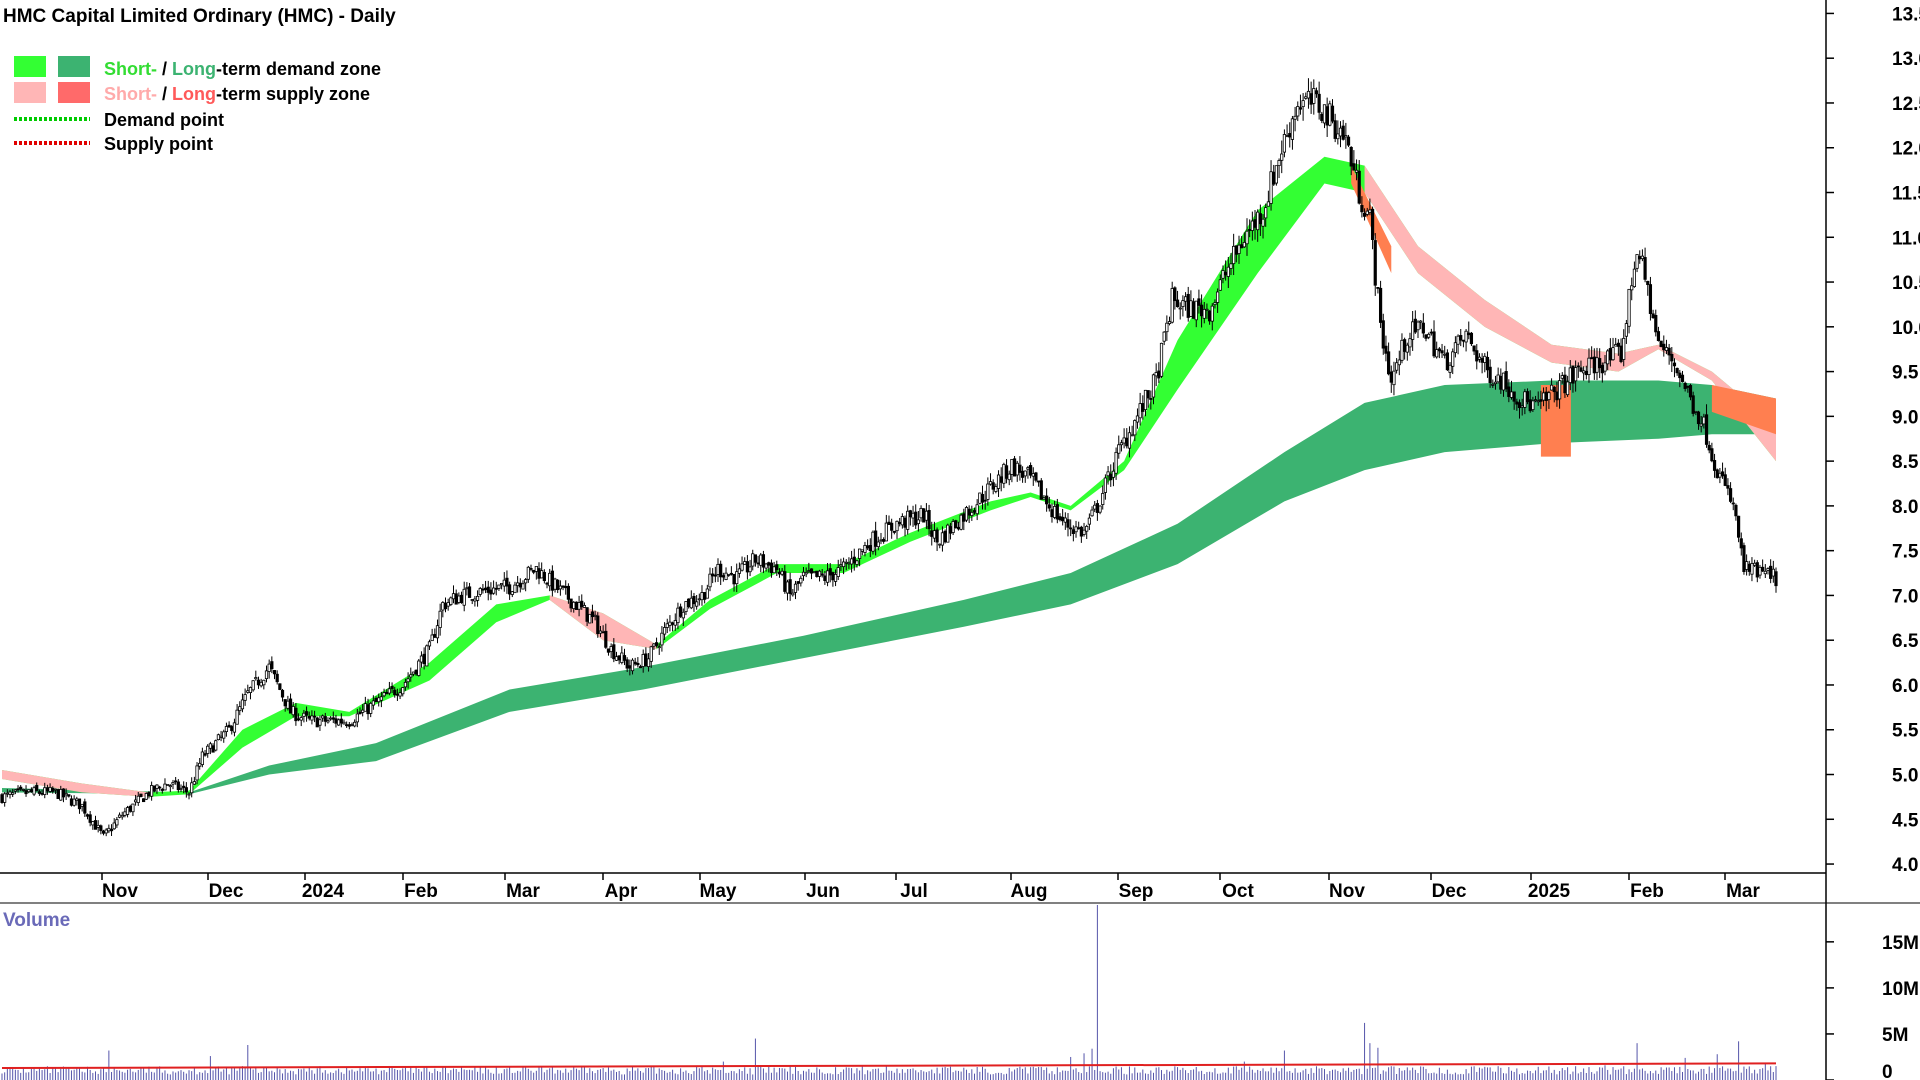  I want to click on volume-tick-label: 15M, so click(1900, 943).